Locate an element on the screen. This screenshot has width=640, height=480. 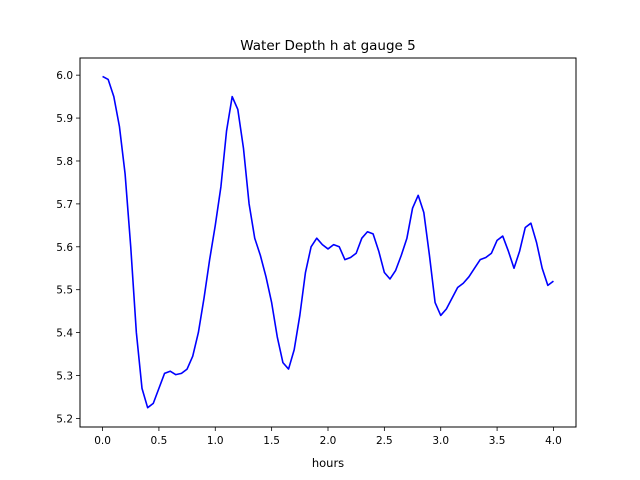
y-tick-label: 5.5 is located at coordinates (64, 291).